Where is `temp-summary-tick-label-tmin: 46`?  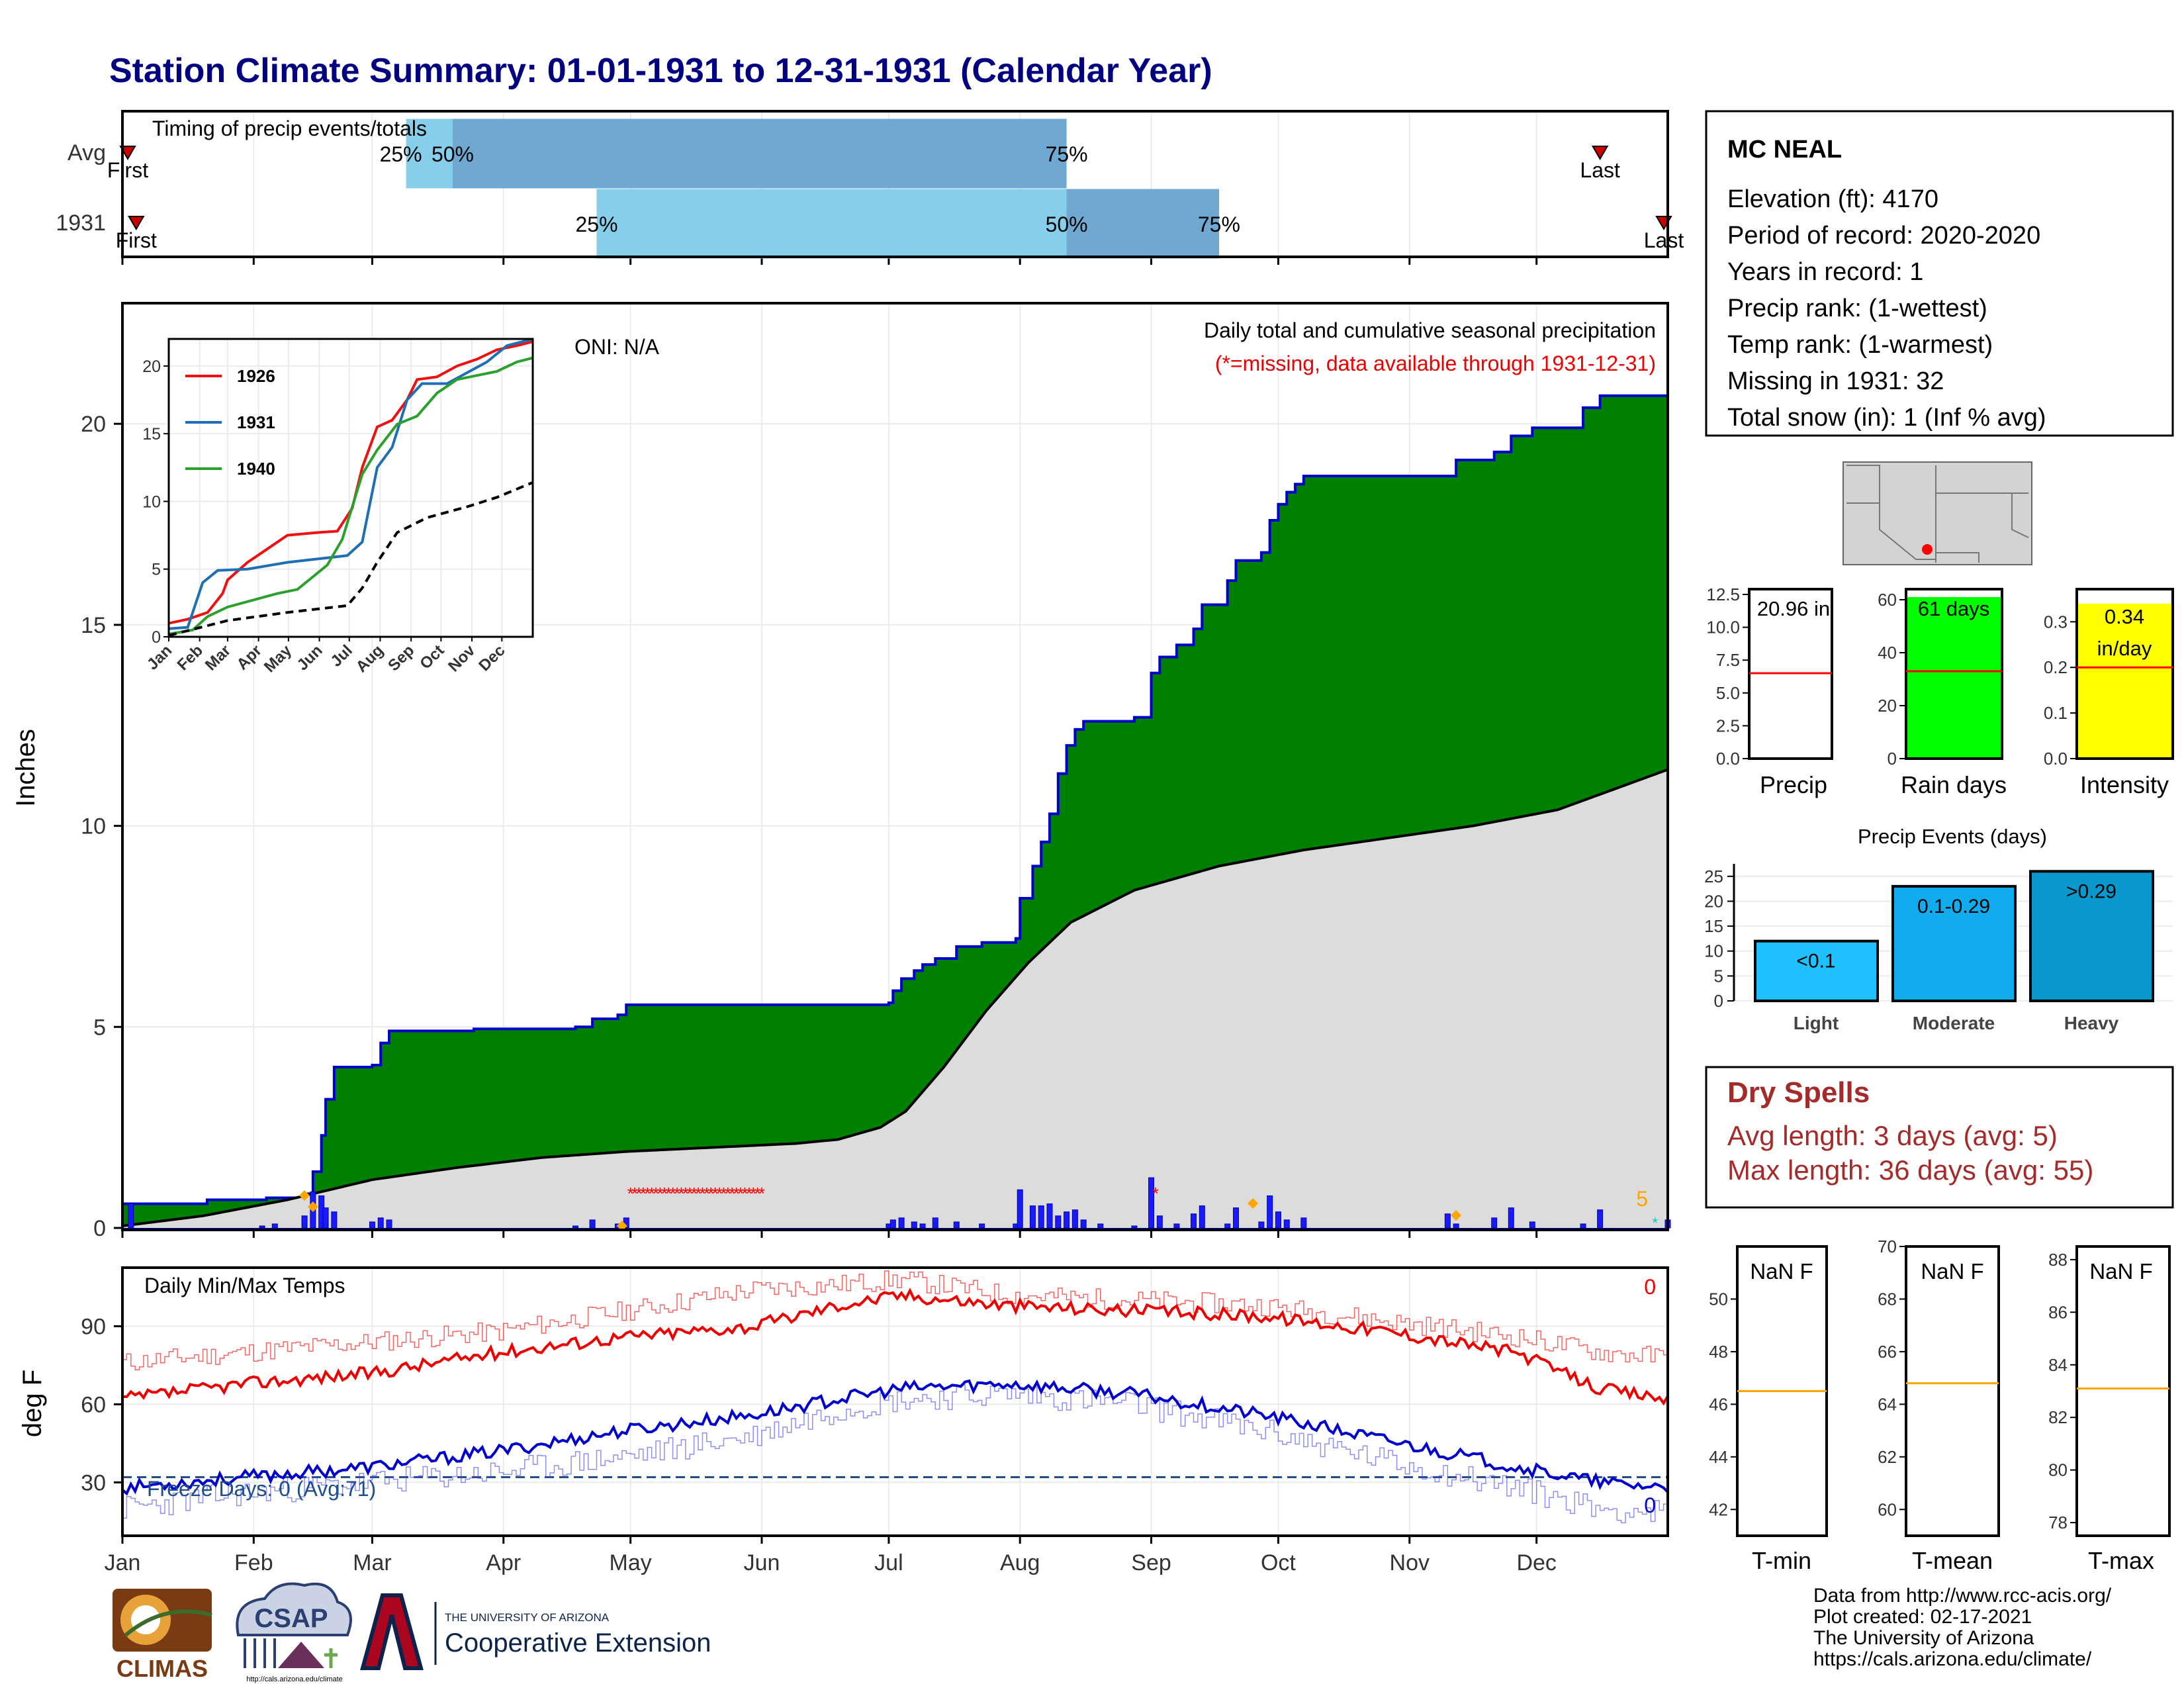
temp-summary-tick-label-tmin: 46 is located at coordinates (1718, 1404).